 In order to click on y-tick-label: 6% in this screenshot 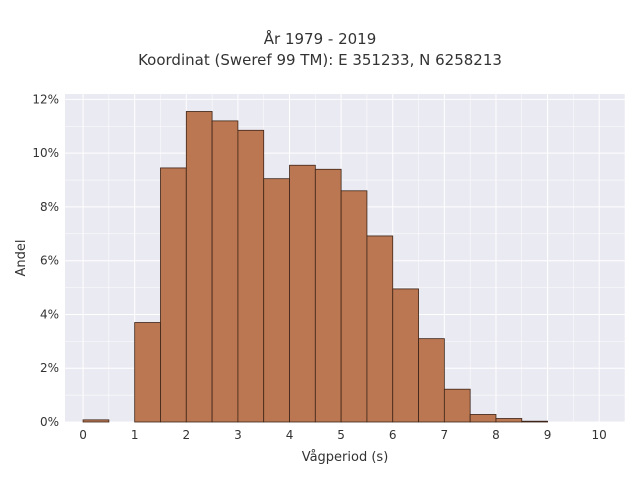, I will do `click(49, 261)`.